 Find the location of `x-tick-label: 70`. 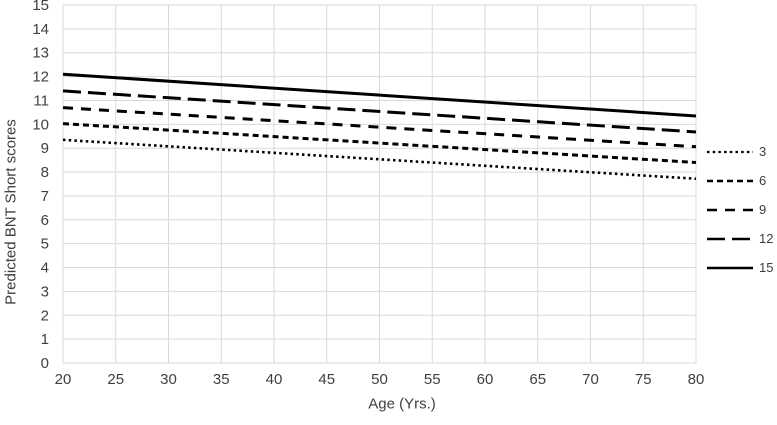

x-tick-label: 70 is located at coordinates (590, 379).